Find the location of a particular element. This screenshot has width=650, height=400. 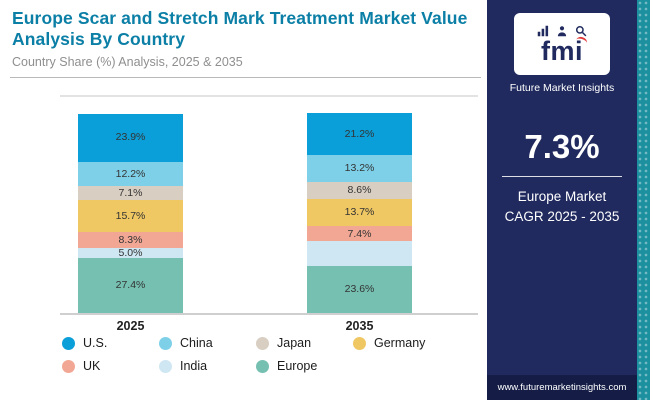

brand-name: Future Market Insights is located at coordinates (562, 88).